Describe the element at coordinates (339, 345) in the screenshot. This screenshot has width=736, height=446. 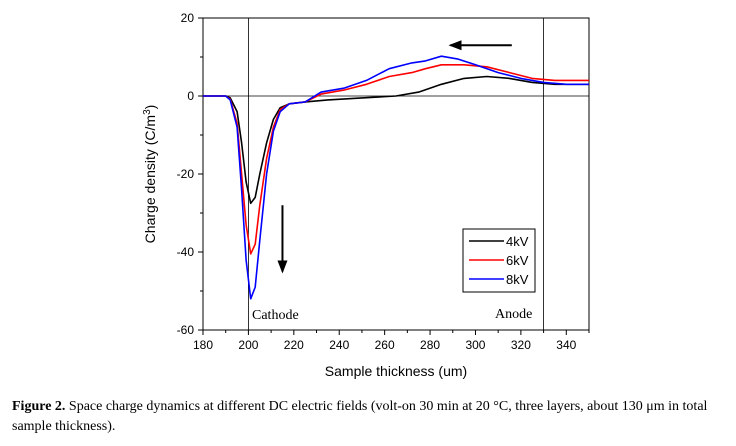
I see `x-tick-label: 240` at that location.